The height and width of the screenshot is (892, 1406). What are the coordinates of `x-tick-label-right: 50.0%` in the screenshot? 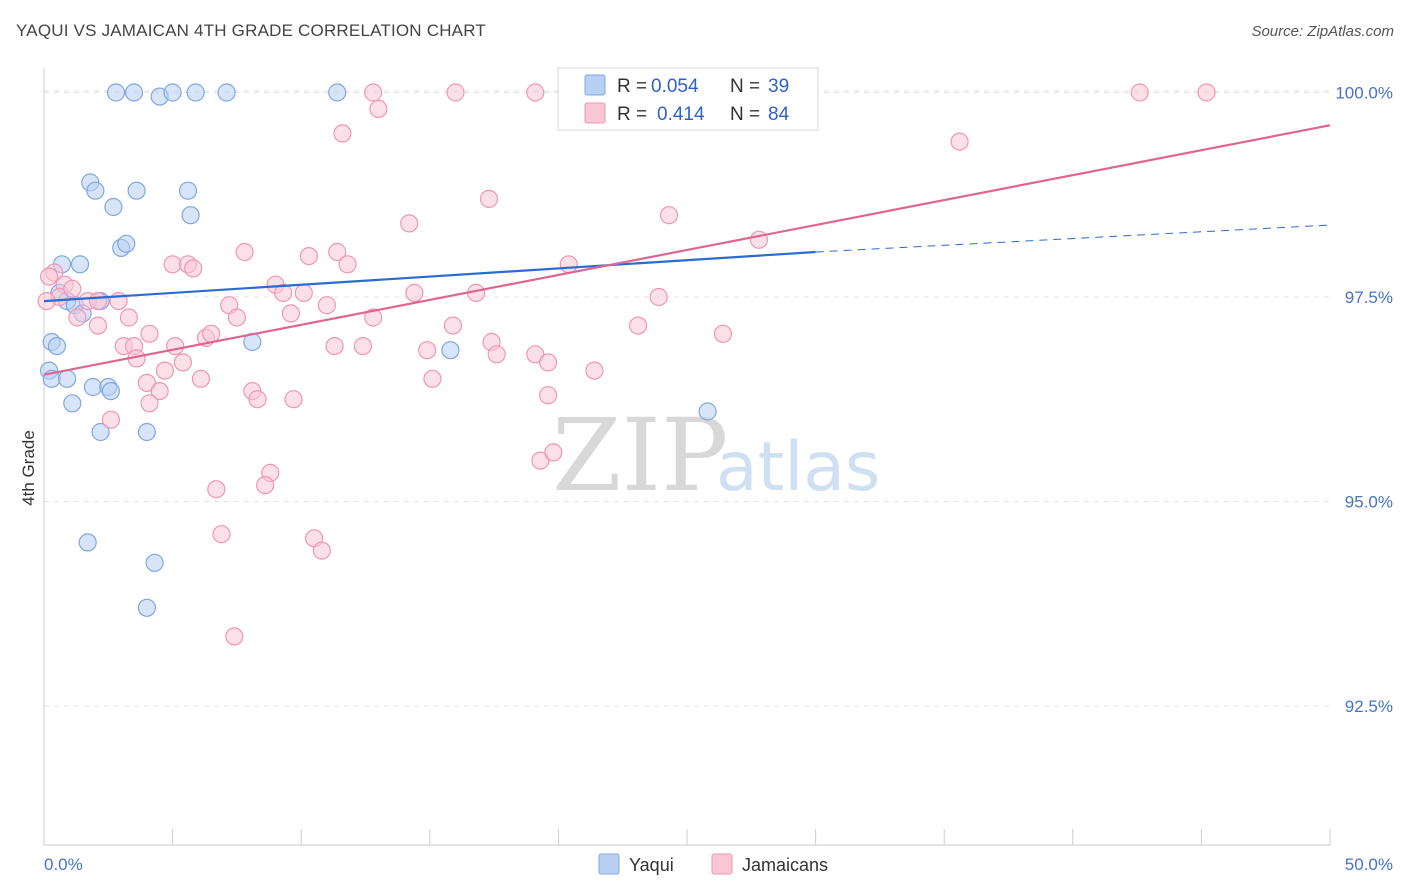 It's located at (1369, 864).